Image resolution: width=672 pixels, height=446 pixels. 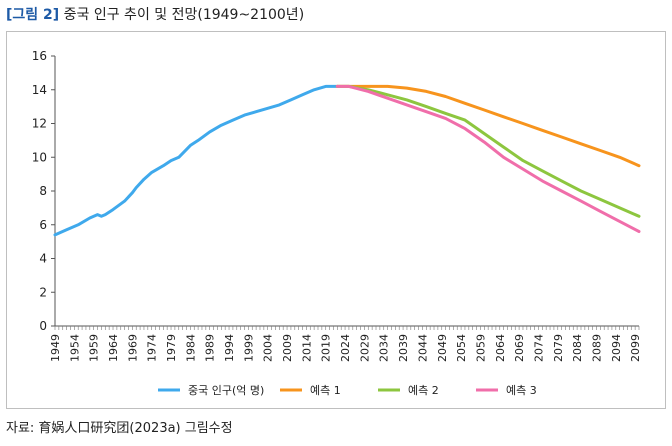 I want to click on x-tick-label: 1974, so click(x=152, y=348).